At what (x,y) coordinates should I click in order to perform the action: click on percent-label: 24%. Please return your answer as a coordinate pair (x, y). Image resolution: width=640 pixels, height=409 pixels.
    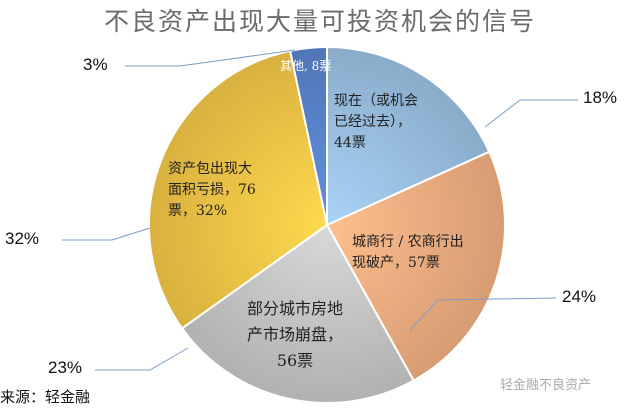
    Looking at the image, I should click on (579, 296).